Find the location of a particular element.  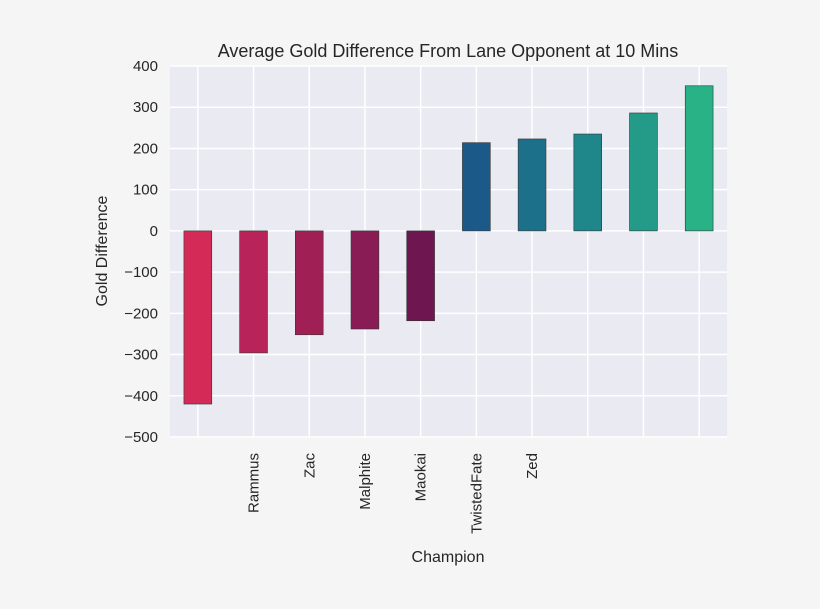

y-tick-label: 200 is located at coordinates (145, 148).